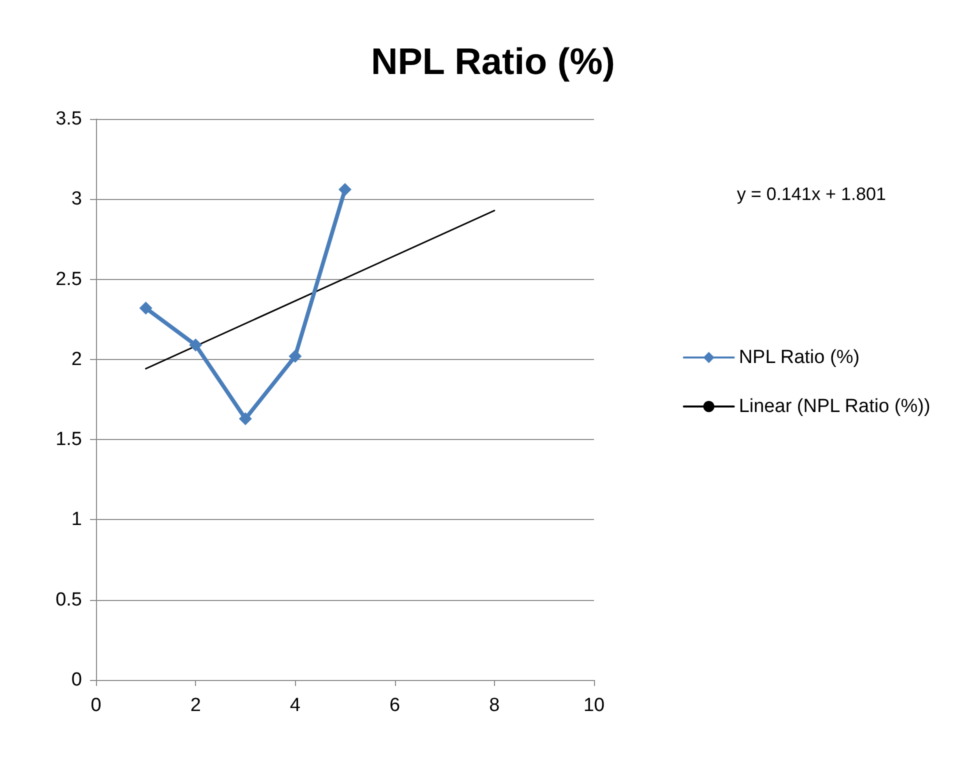 The image size is (954, 764). I want to click on x-tick-label: 6, so click(395, 705).